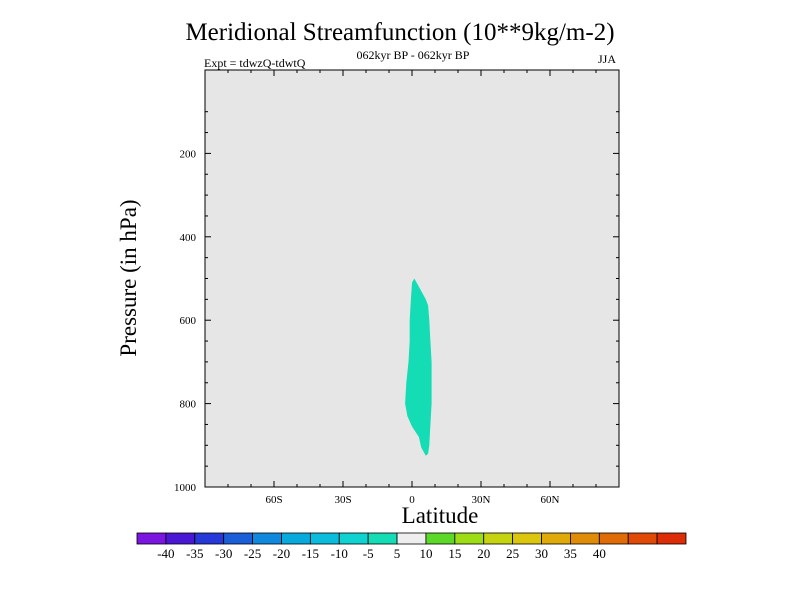  What do you see at coordinates (255, 63) in the screenshot?
I see `experiment-label: Expt = tdwzQ-tdwtQ` at bounding box center [255, 63].